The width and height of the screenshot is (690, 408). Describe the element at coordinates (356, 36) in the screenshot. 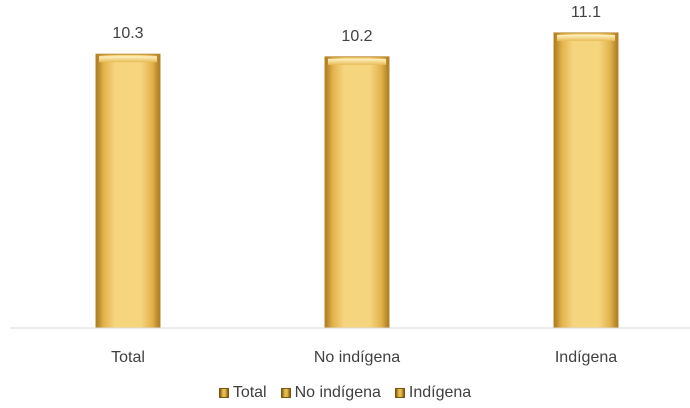

I see `value-label-no-indigena: 10.2` at that location.